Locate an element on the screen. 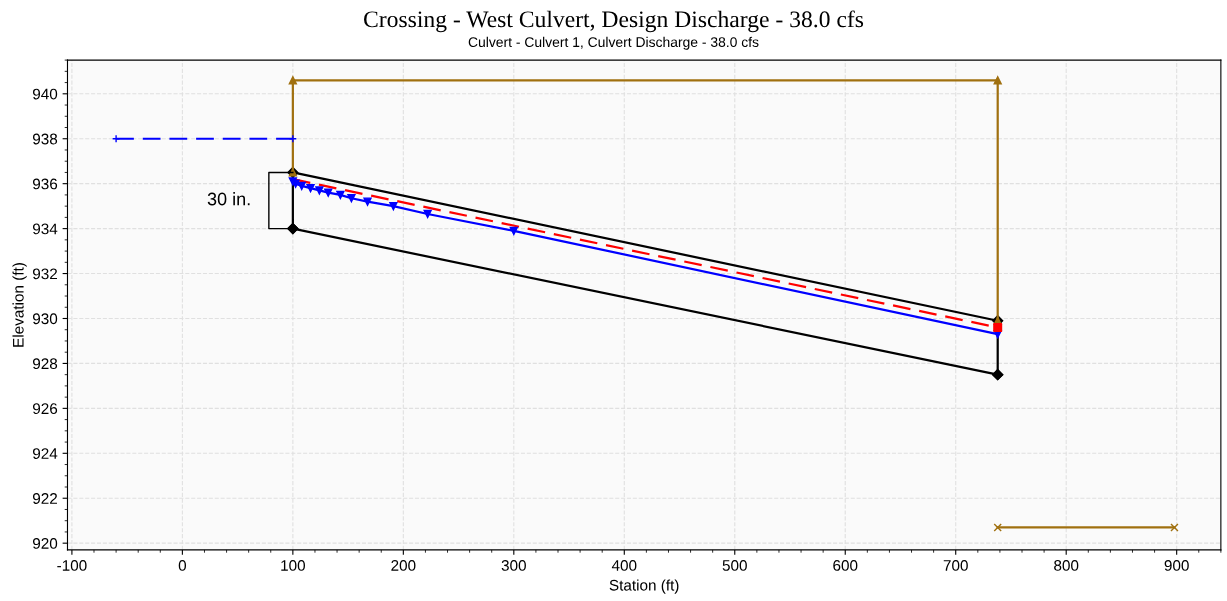  x-tick-label: 600 is located at coordinates (845, 565).